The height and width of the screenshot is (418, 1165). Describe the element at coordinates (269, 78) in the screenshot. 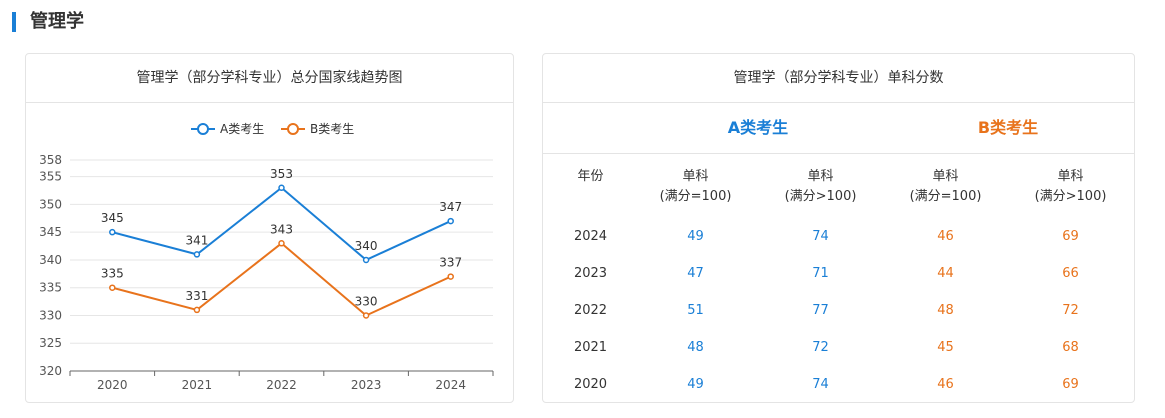

I see `chart-card-title: 管理学（部分学科专业）总分国家线趋势图` at that location.